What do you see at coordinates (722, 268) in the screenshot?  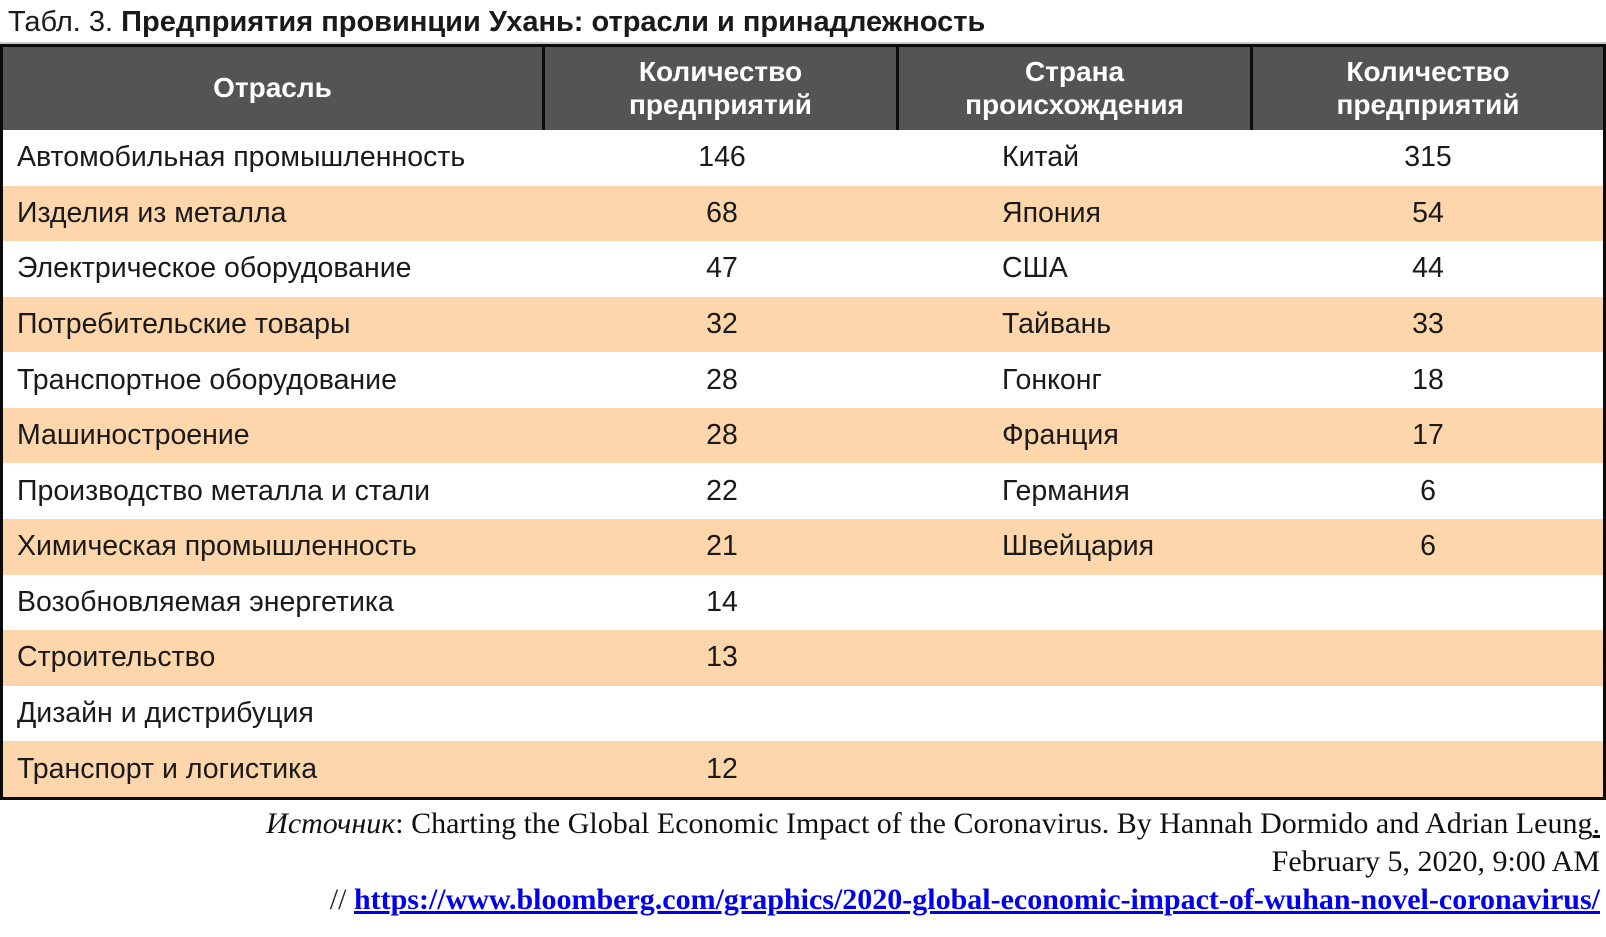 I see `industry-count-cell: 47` at bounding box center [722, 268].